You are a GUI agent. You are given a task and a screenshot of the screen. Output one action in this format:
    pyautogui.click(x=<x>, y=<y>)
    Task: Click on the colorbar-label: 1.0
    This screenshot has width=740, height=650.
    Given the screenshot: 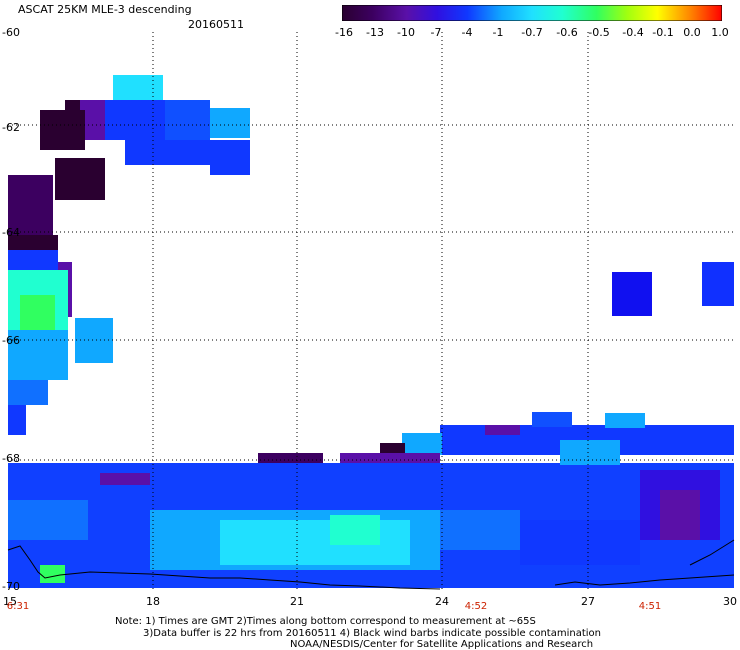 What is the action you would take?
    pyautogui.click(x=720, y=32)
    